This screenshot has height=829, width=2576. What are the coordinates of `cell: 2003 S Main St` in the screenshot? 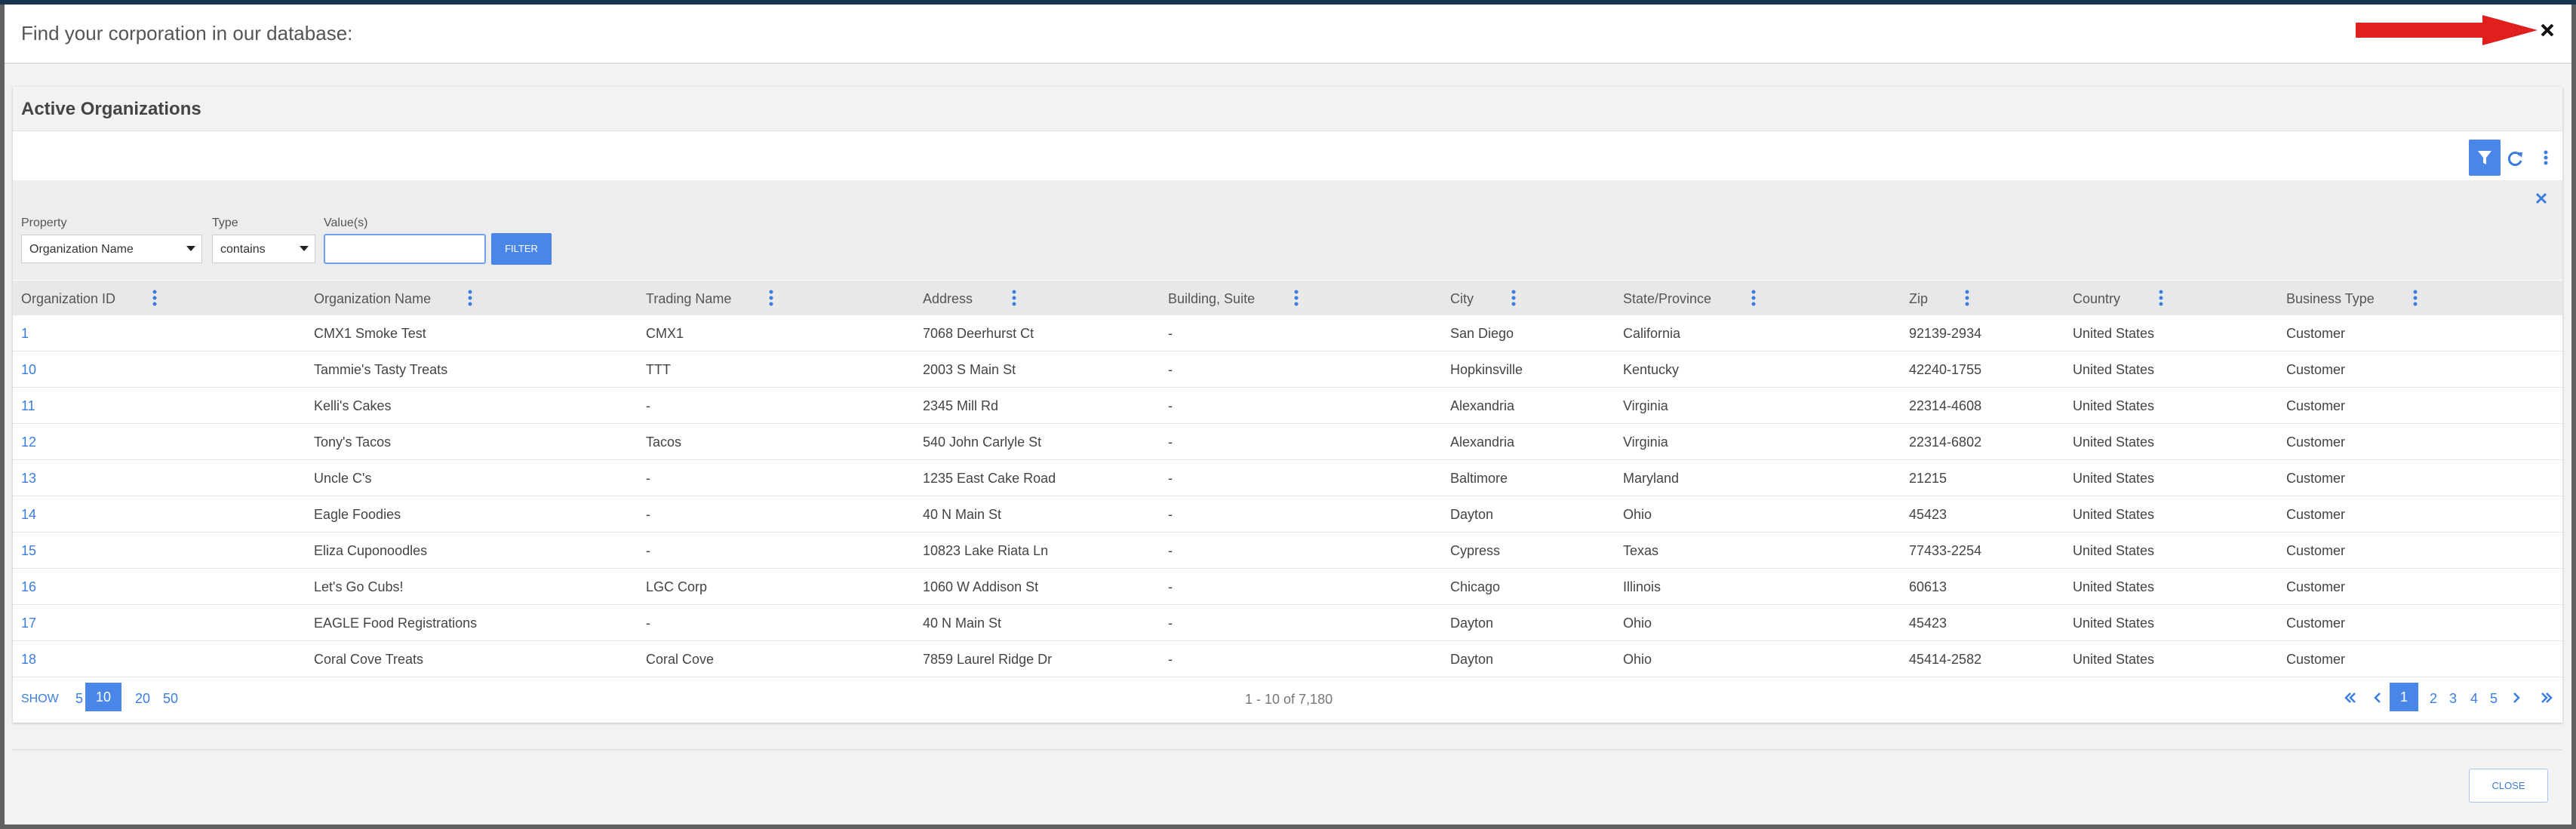 It's located at (969, 369).